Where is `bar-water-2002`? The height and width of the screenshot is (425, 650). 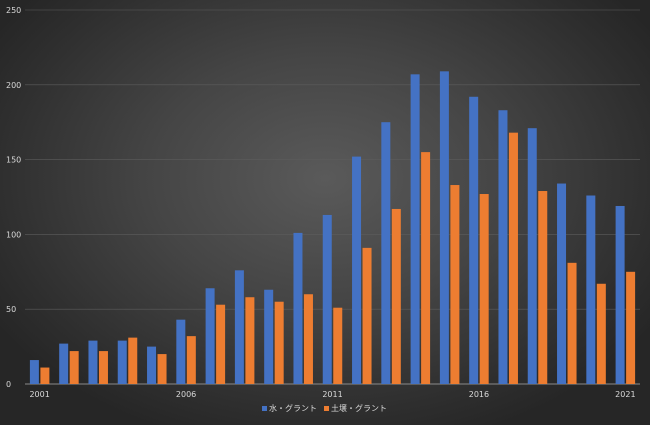
bar-water-2002 is located at coordinates (64, 363).